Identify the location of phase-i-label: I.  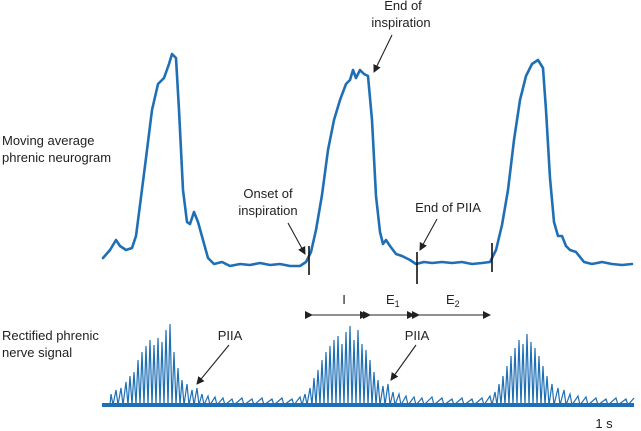
(344, 299).